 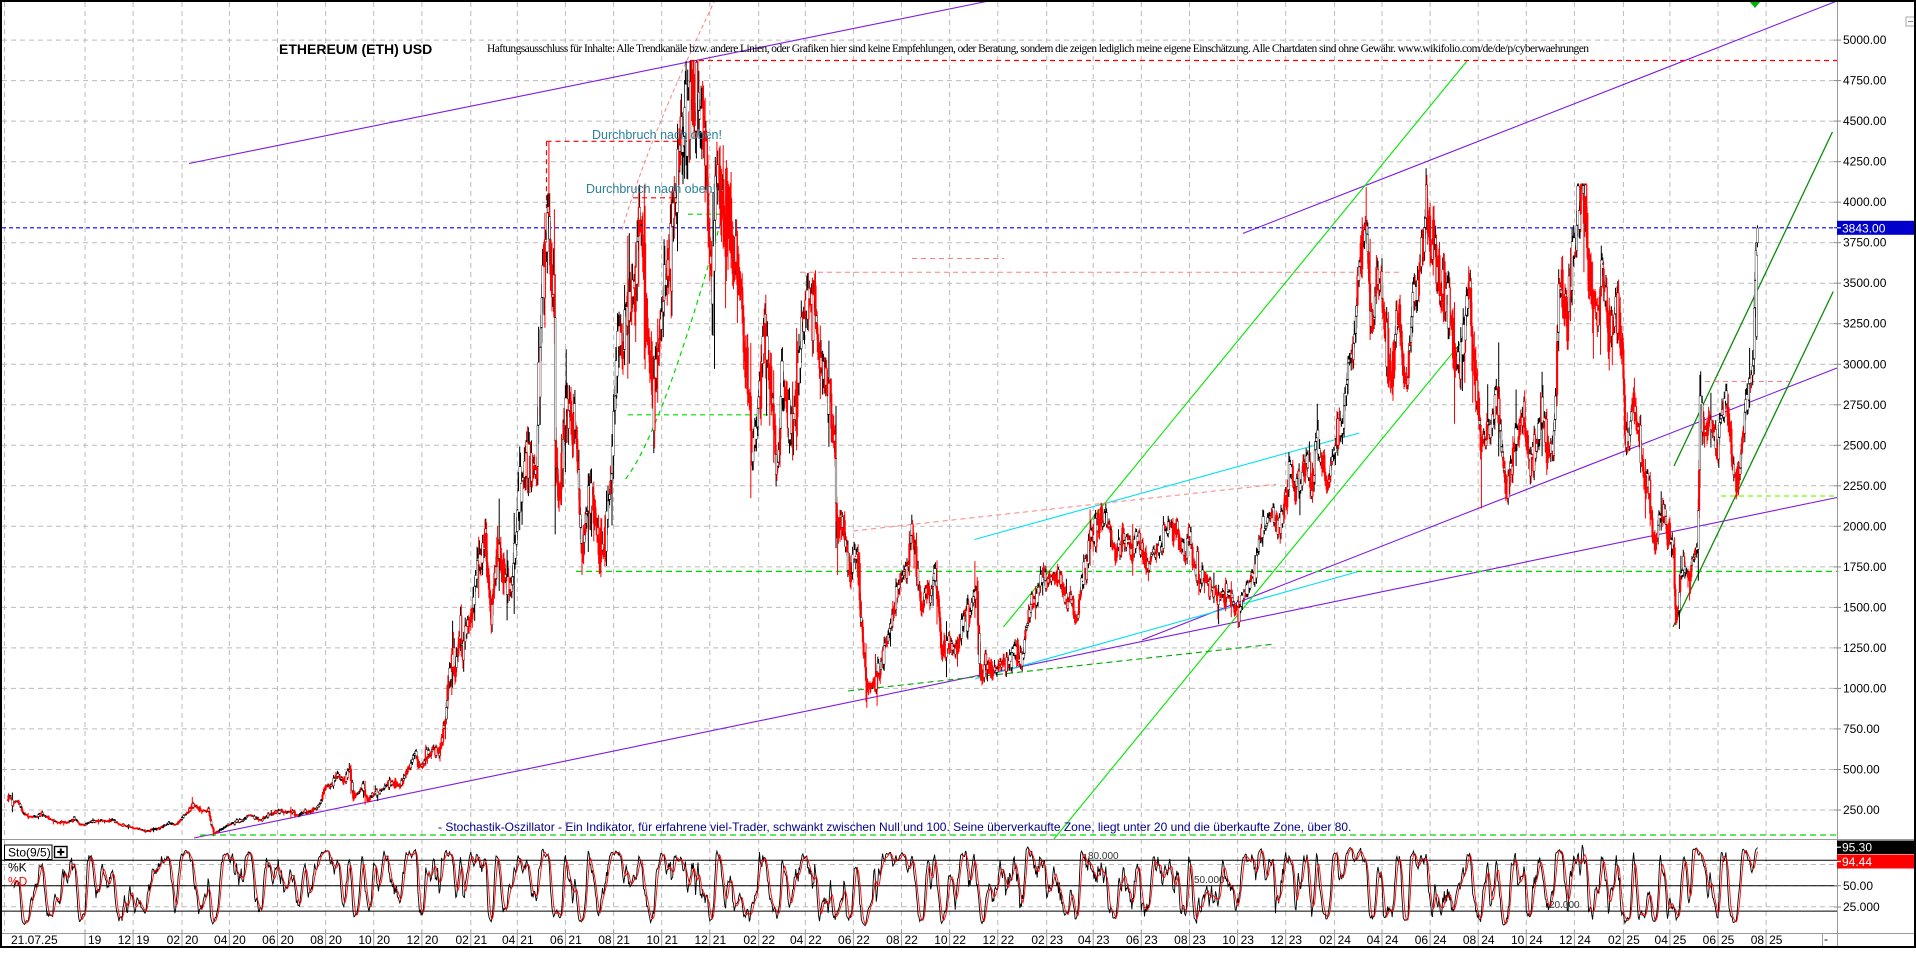 What do you see at coordinates (1857, 862) in the screenshot?
I see `svg-text: 94.44` at bounding box center [1857, 862].